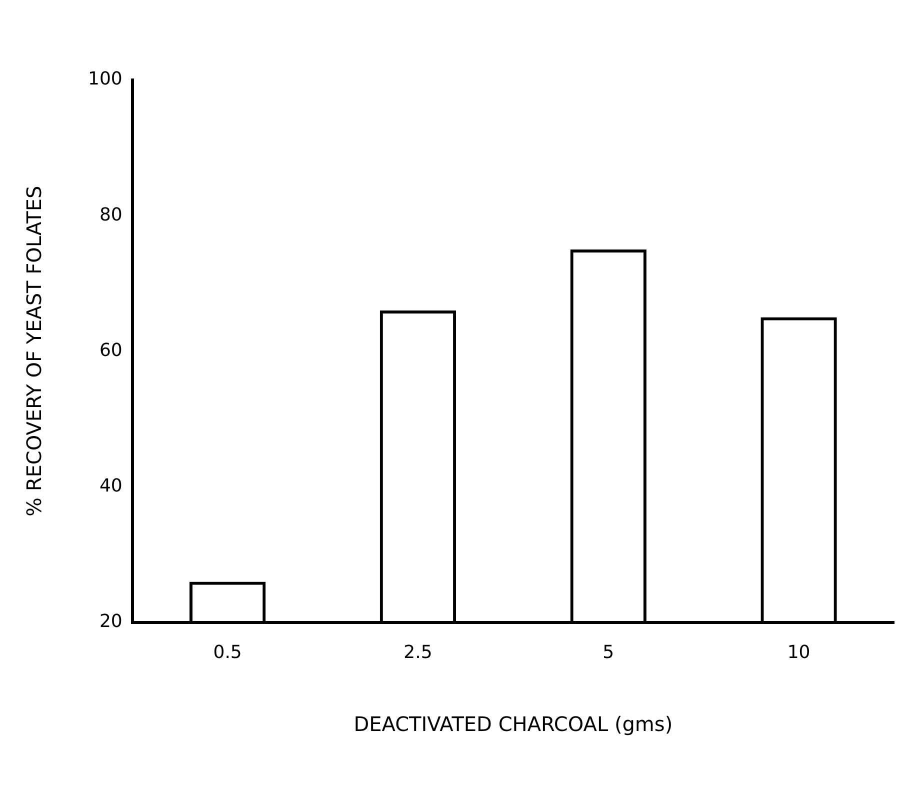 The image size is (904, 802). I want to click on y-tick-label: 20, so click(110, 621).